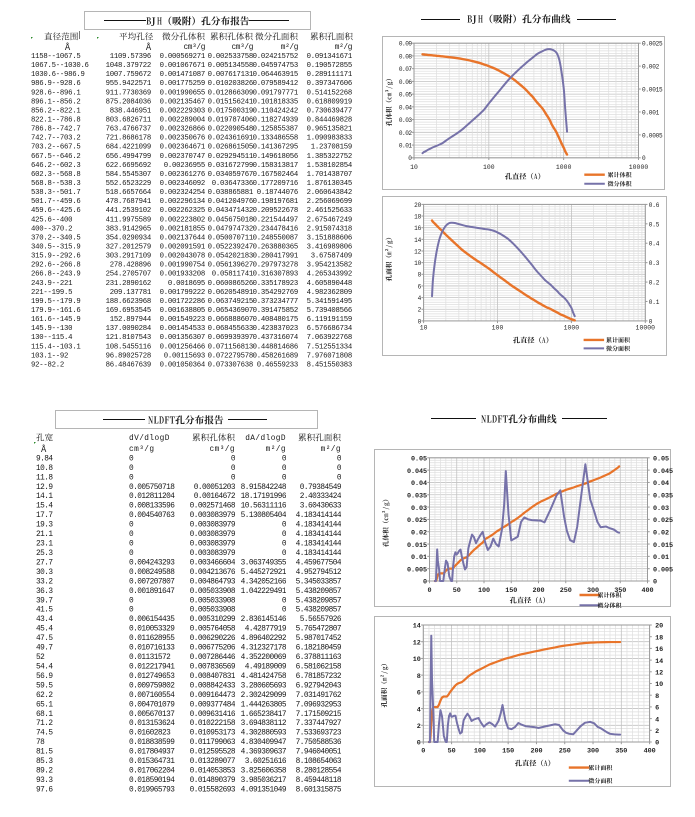 The width and height of the screenshot is (695, 817). I want to click on svg-text: 56.9, so click(44, 677).